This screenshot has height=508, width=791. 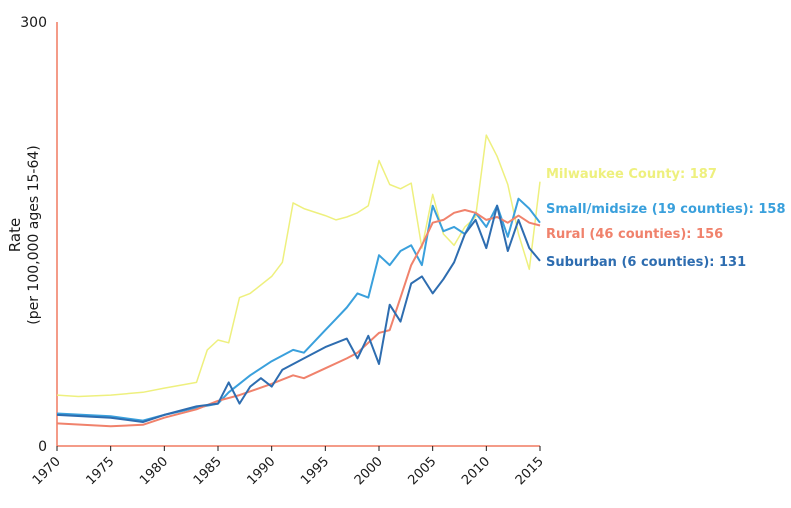 What do you see at coordinates (15, 235) in the screenshot?
I see `y-axis-label: Rate` at bounding box center [15, 235].